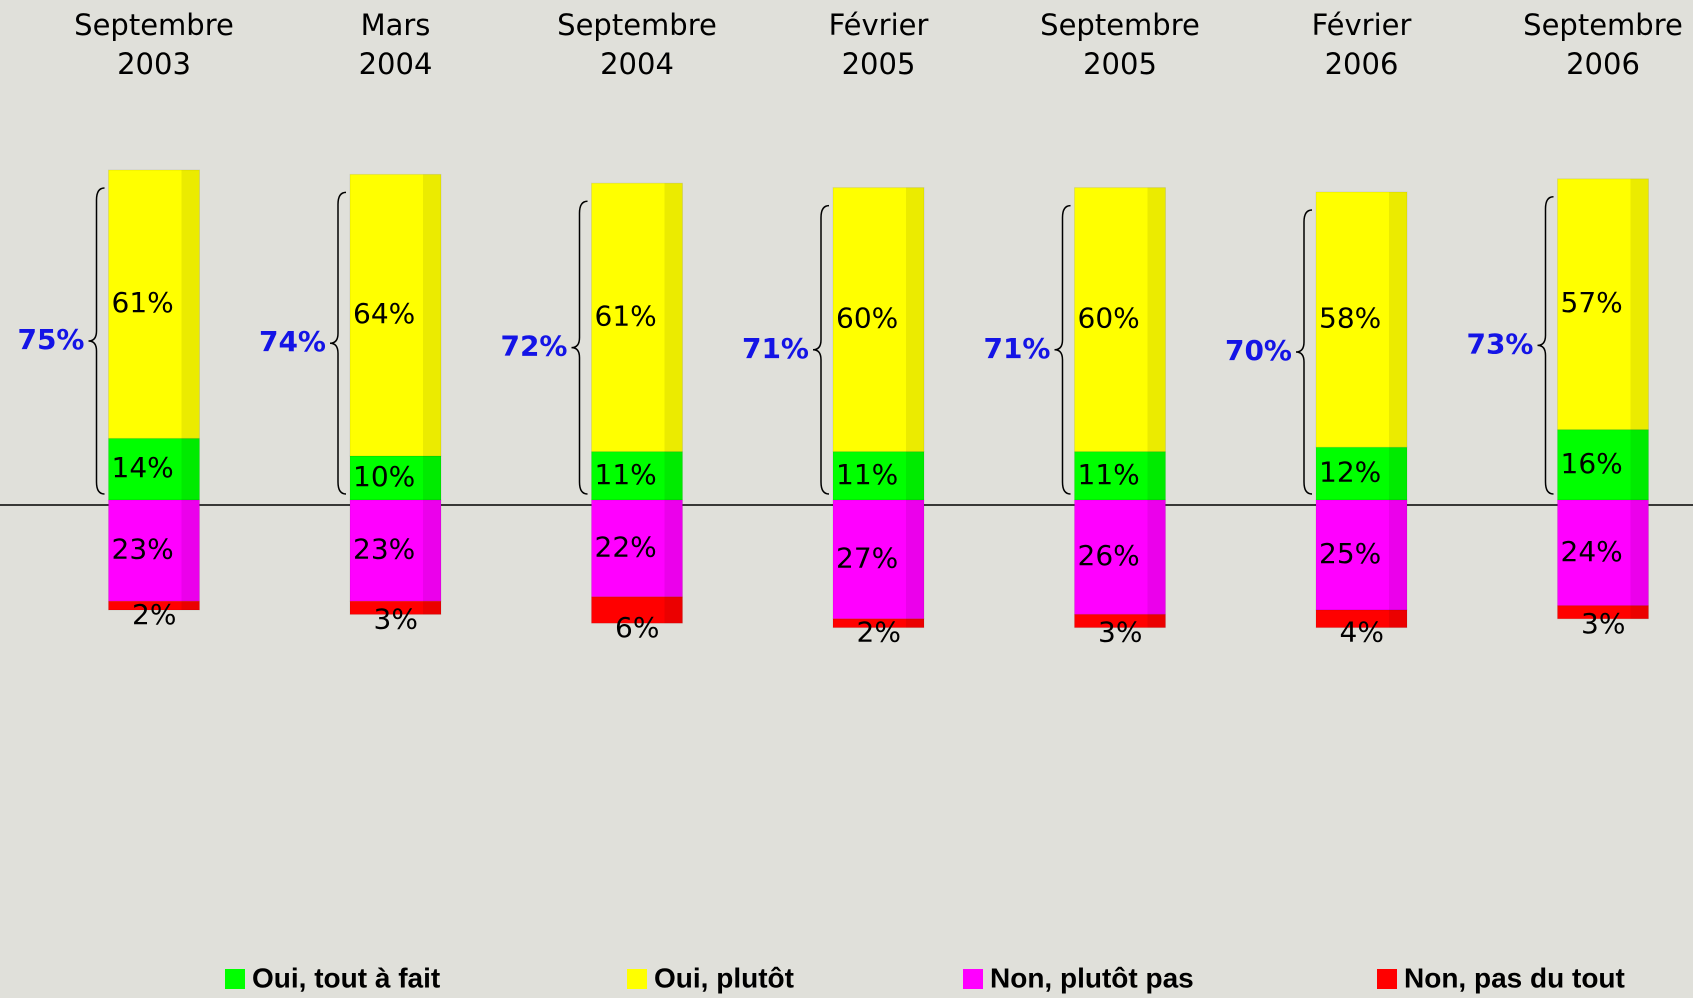 This screenshot has width=1693, height=998. I want to click on data-label: 22%, so click(626, 546).